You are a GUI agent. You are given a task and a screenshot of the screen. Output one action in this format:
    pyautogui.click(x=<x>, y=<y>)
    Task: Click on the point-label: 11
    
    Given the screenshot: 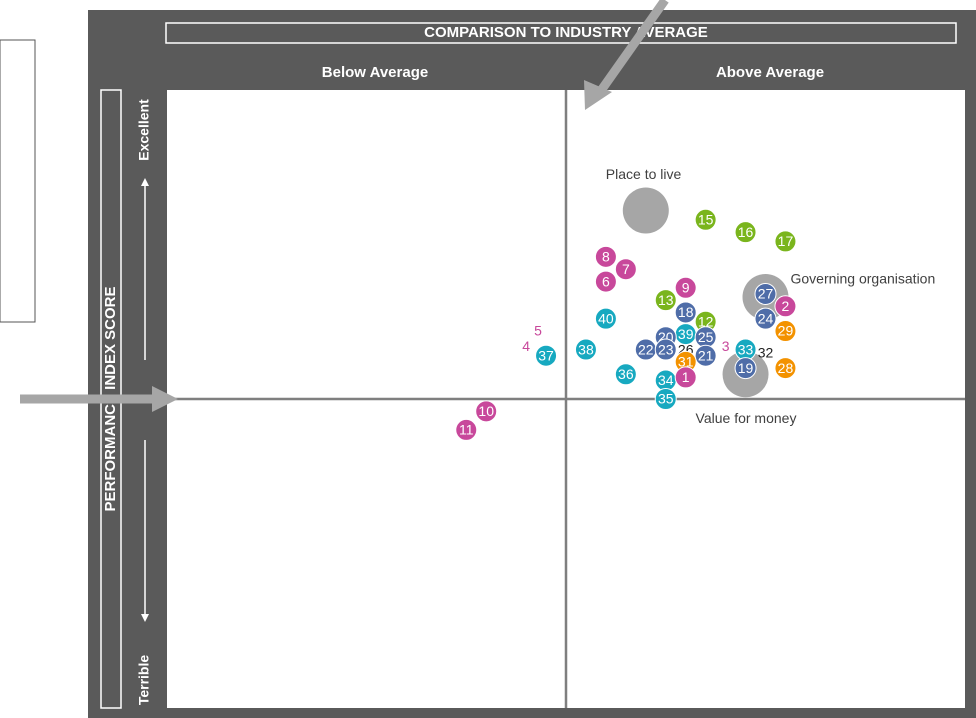 What is the action you would take?
    pyautogui.click(x=466, y=430)
    